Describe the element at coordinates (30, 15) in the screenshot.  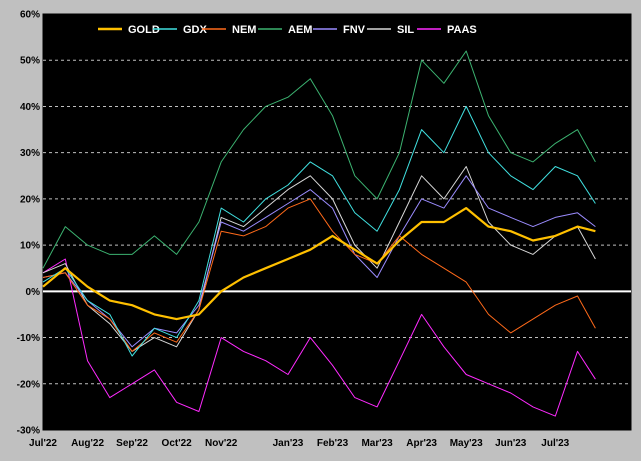
I see `y-tick-label: 60%` at that location.